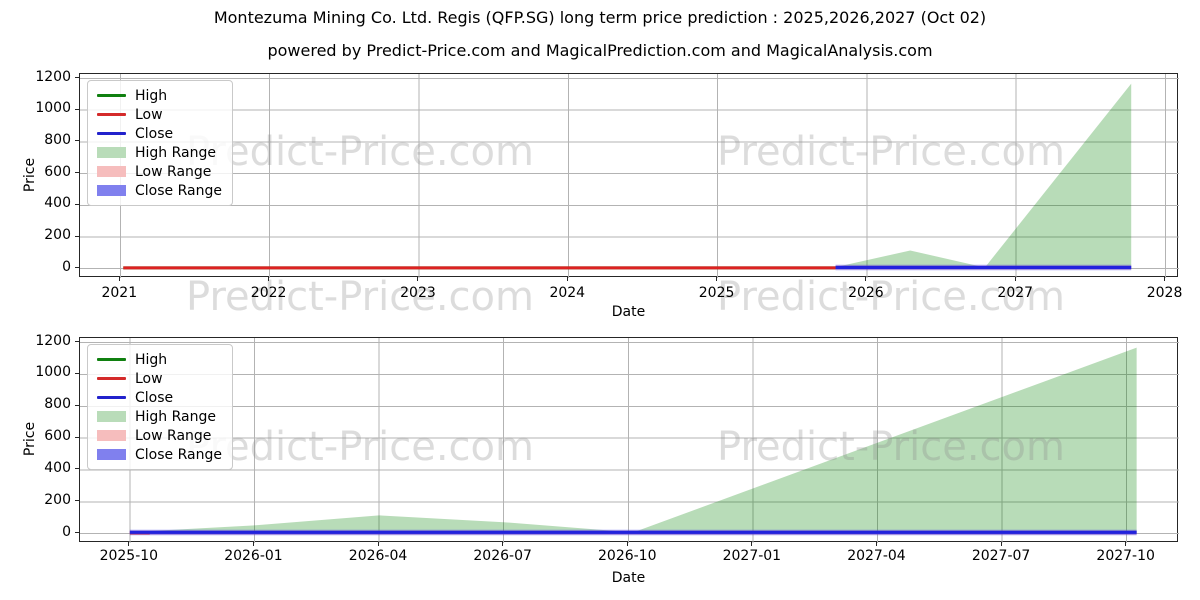 The image size is (1200, 600). Describe the element at coordinates (178, 190) in the screenshot. I see `legend-label: Close Range` at that location.